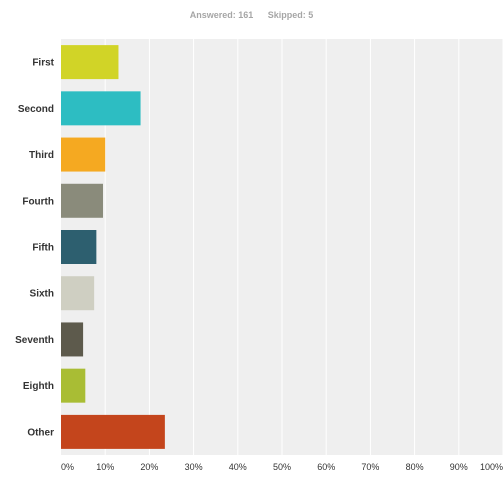 This screenshot has width=503, height=479. What do you see at coordinates (43, 63) in the screenshot?
I see `category-label: First` at bounding box center [43, 63].